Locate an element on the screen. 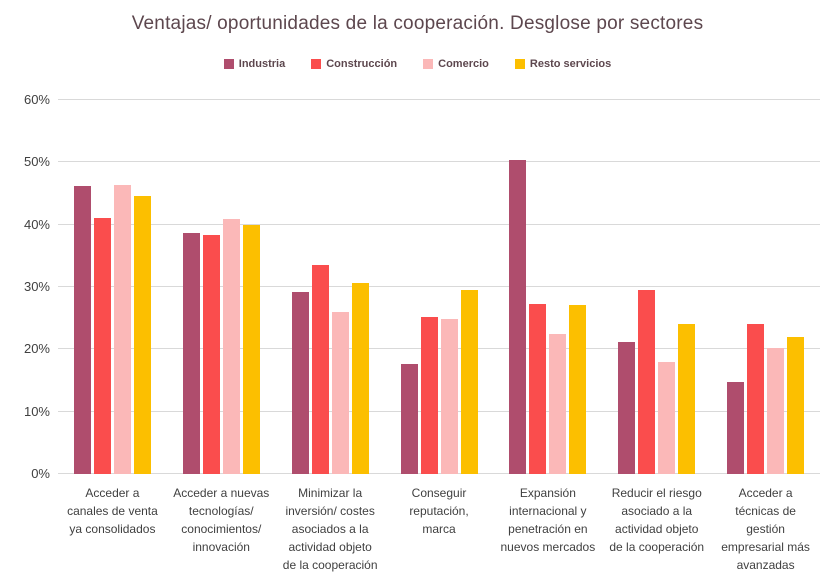 Image resolution: width=835 pixels, height=587 pixels. bar-construcción-cat1 is located at coordinates (102, 345).